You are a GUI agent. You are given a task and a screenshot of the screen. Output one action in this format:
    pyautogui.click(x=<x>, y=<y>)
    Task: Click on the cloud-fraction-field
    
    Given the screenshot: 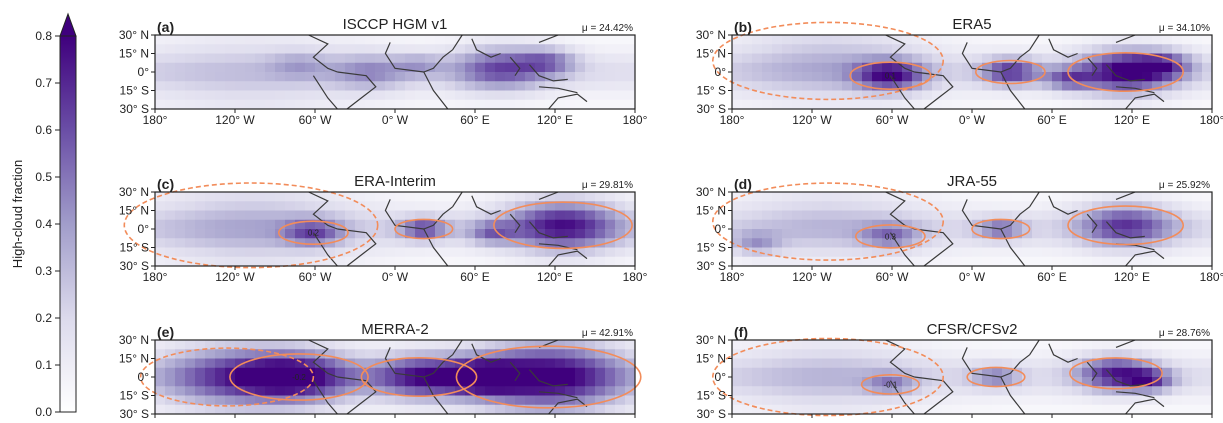 What is the action you would take?
    pyautogui.click(x=395, y=72)
    